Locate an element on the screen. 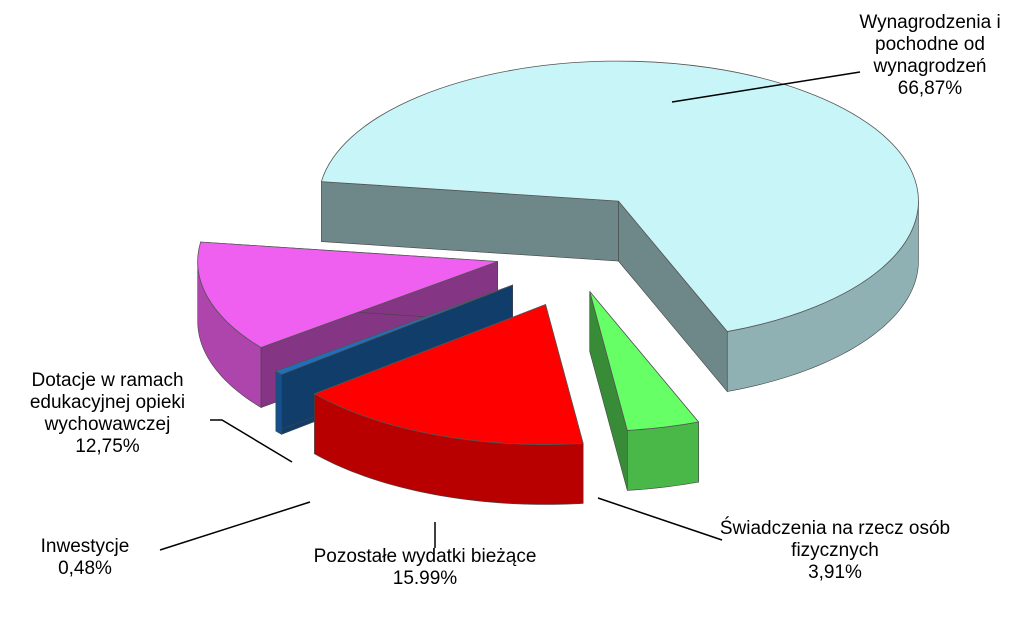 This screenshot has height=622, width=1027. slice-label: Inwestycje 0,48% is located at coordinates (85, 558).